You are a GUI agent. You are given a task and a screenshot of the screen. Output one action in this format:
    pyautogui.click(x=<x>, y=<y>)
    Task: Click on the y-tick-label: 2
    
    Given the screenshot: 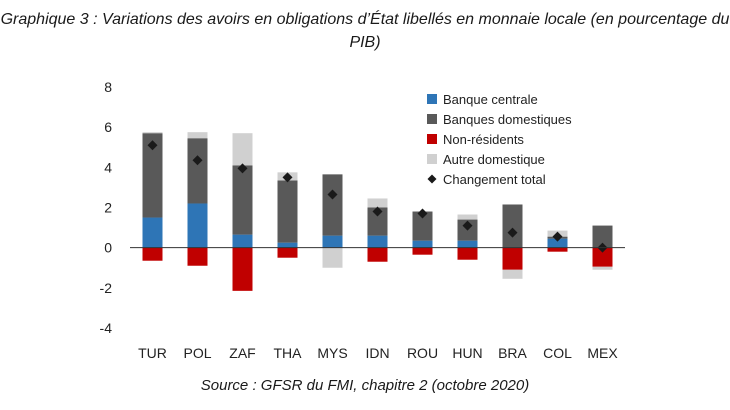 What is the action you would take?
    pyautogui.click(x=108, y=208)
    